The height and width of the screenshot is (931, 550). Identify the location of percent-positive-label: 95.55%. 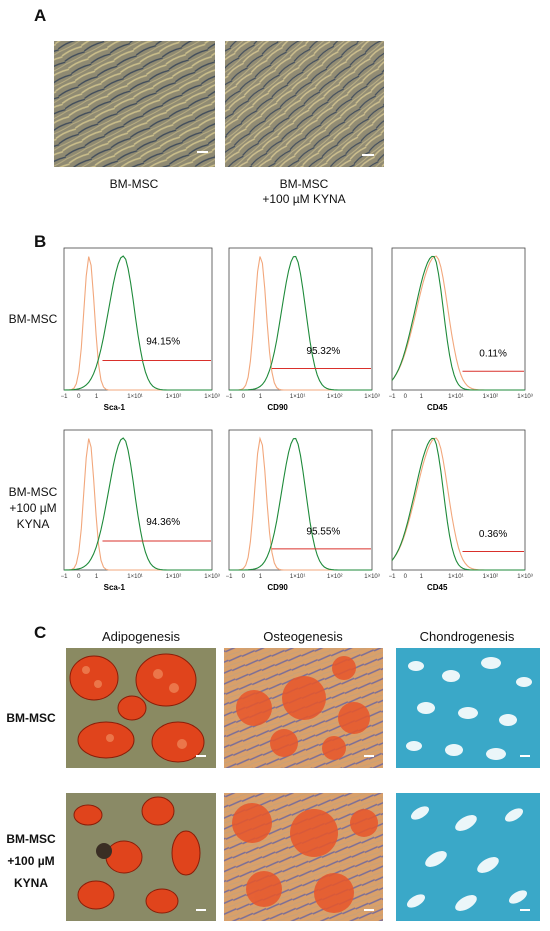
(323, 531).